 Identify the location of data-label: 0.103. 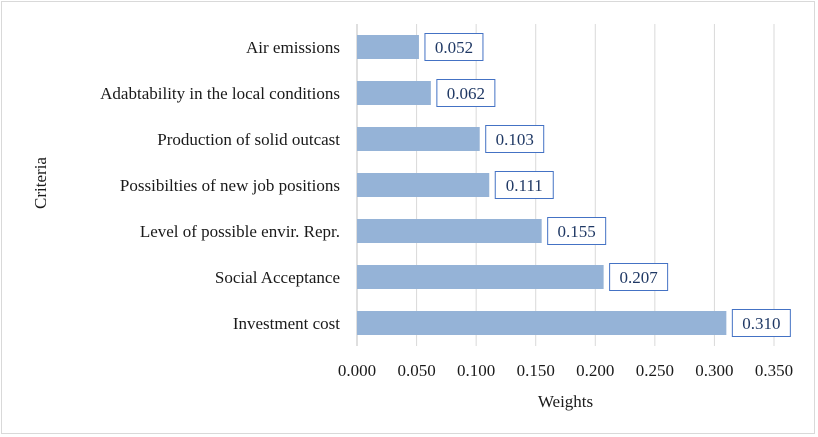
(515, 139).